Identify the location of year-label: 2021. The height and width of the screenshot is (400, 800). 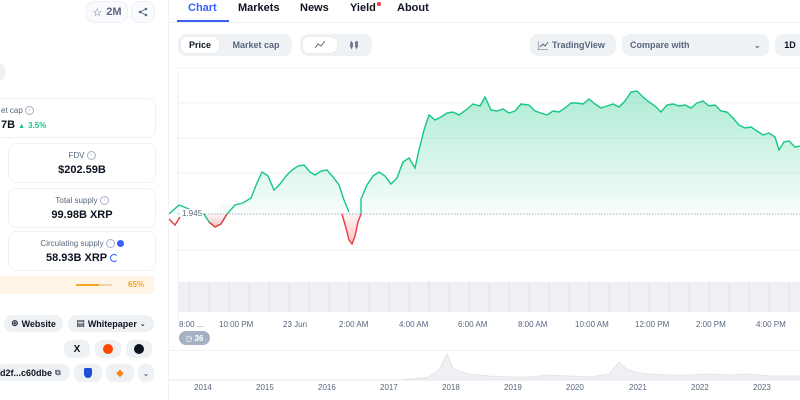
(638, 387).